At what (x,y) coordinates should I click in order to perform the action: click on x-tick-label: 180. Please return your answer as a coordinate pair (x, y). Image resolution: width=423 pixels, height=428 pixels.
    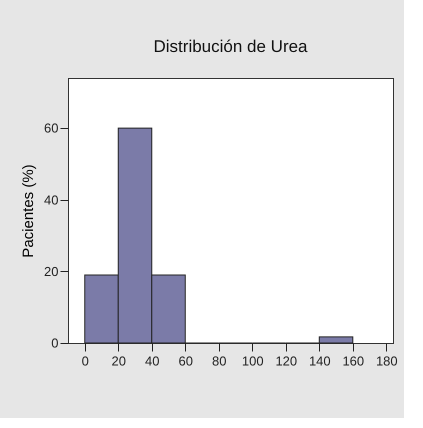
    Looking at the image, I should click on (387, 361).